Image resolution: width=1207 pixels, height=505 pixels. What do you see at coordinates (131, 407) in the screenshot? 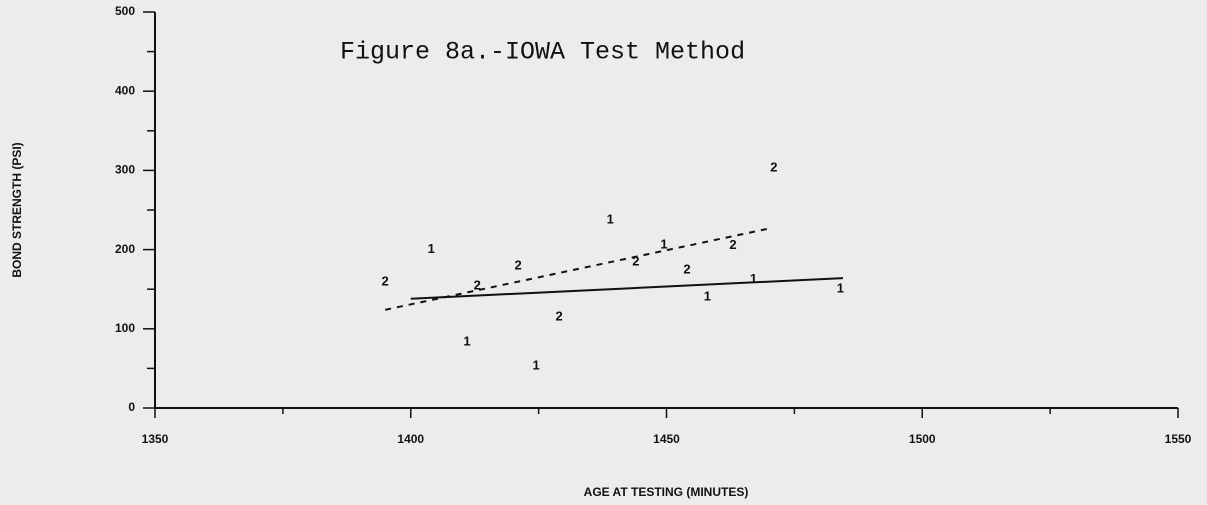
I see `y-tick-label: 0` at bounding box center [131, 407].